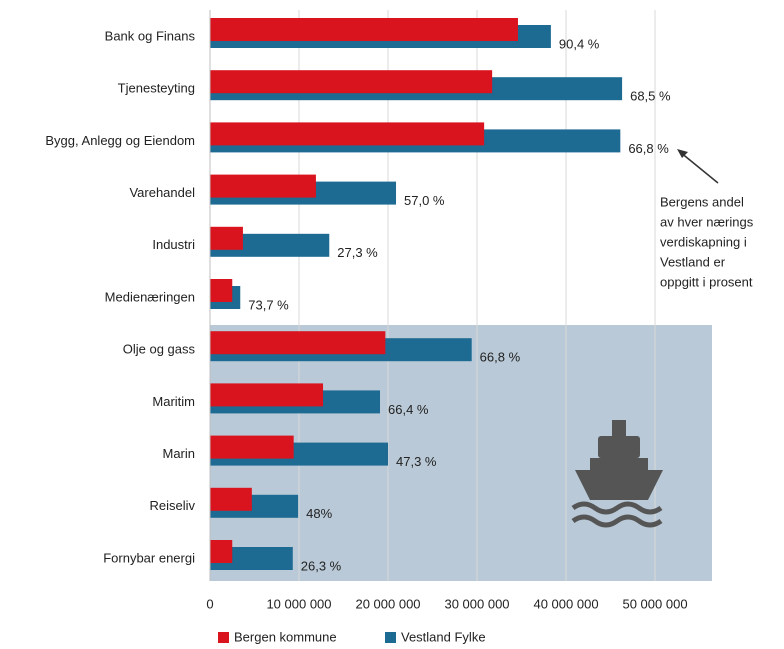  What do you see at coordinates (268, 304) in the screenshot?
I see `share-label: 73,7 %` at bounding box center [268, 304].